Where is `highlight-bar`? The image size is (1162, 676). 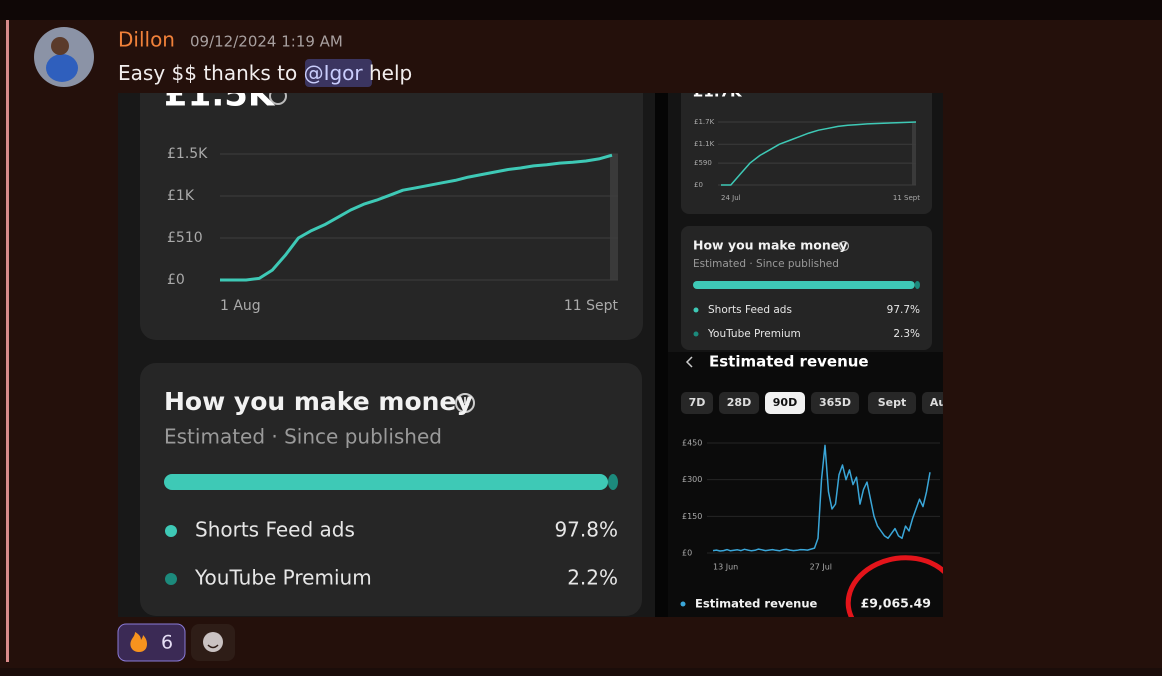 highlight-bar is located at coordinates (7, 341).